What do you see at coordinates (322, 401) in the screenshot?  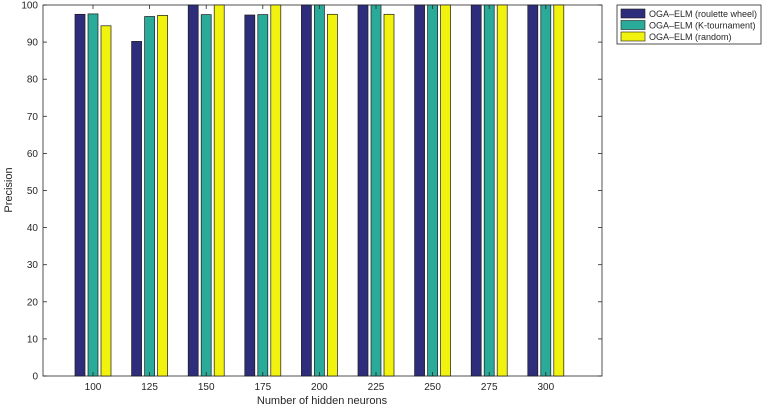 I see `x-axis-title: Number of hidden neurons` at bounding box center [322, 401].